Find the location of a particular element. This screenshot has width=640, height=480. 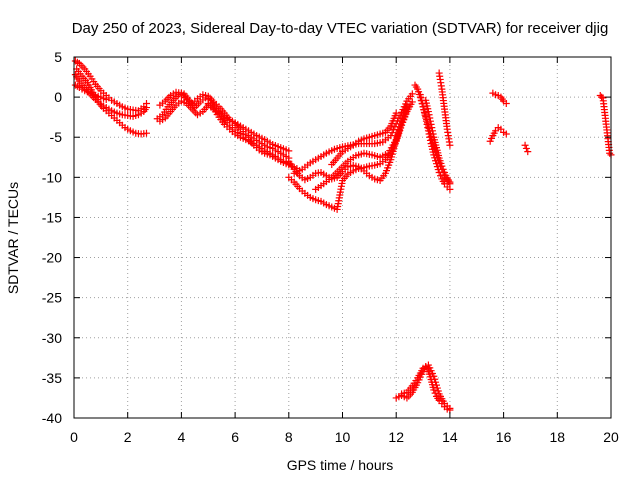

y-tick-label: -15 is located at coordinates (52, 217).